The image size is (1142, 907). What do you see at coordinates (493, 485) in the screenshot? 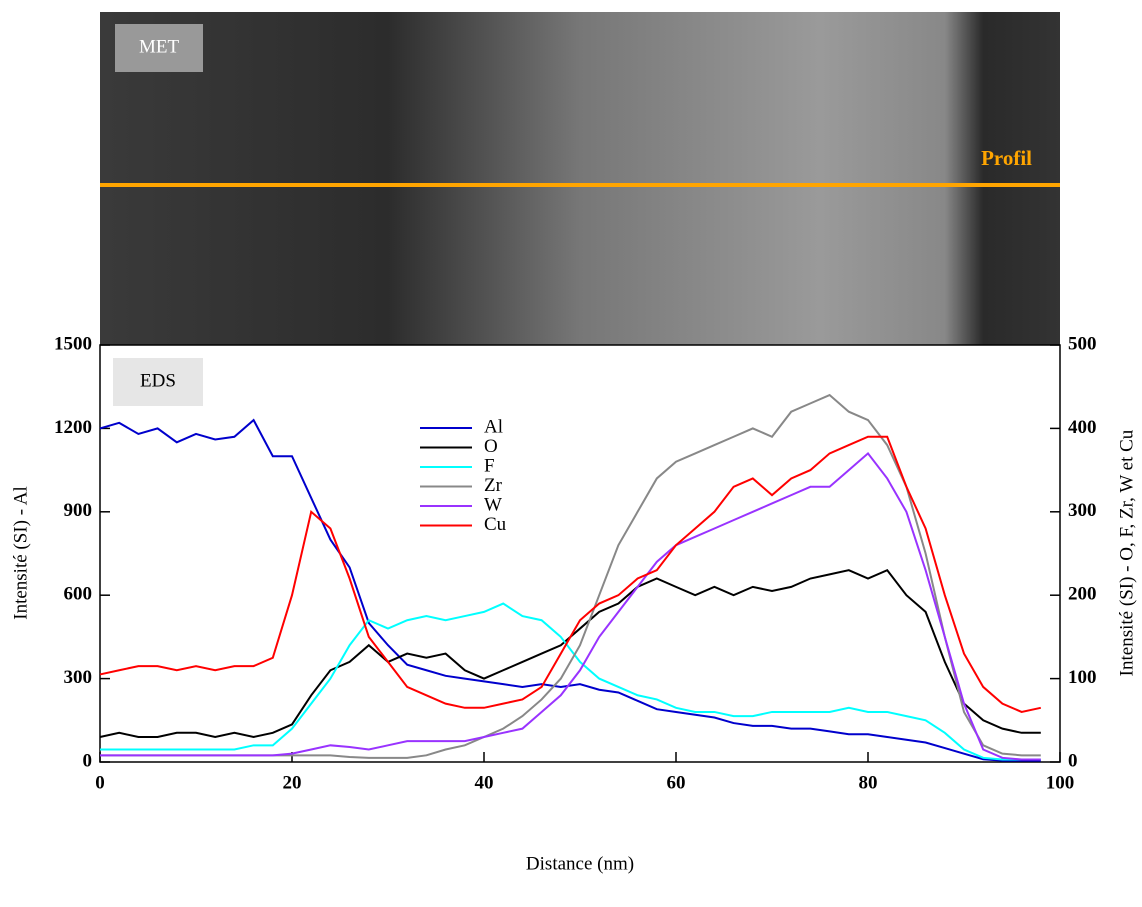
I see `legend-label: Zr` at bounding box center [493, 485].